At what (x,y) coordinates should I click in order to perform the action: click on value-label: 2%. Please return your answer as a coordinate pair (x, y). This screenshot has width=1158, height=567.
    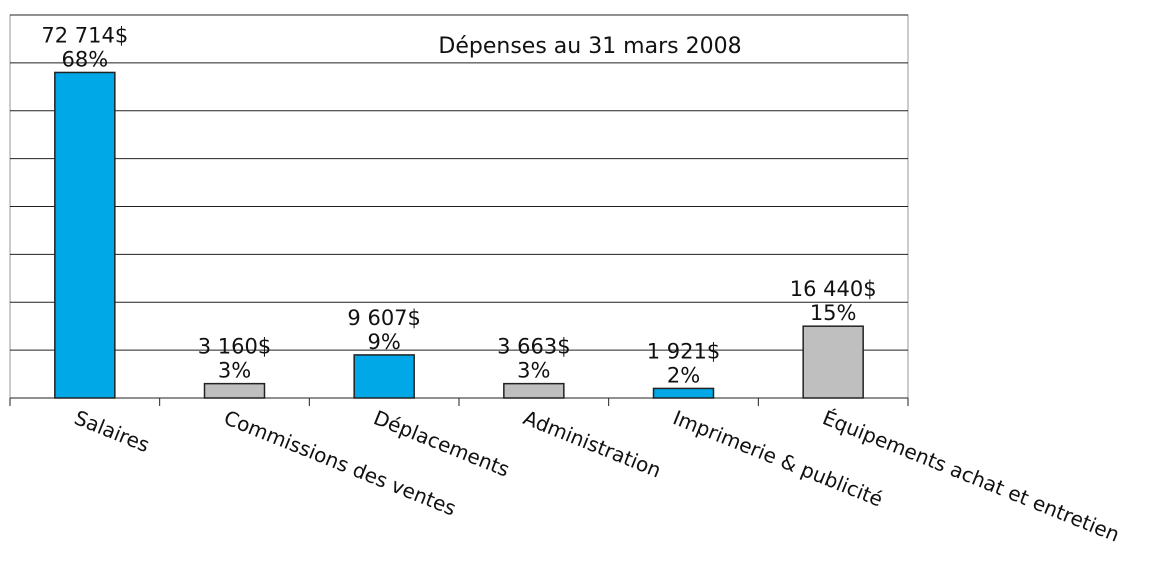
    Looking at the image, I should click on (683, 375).